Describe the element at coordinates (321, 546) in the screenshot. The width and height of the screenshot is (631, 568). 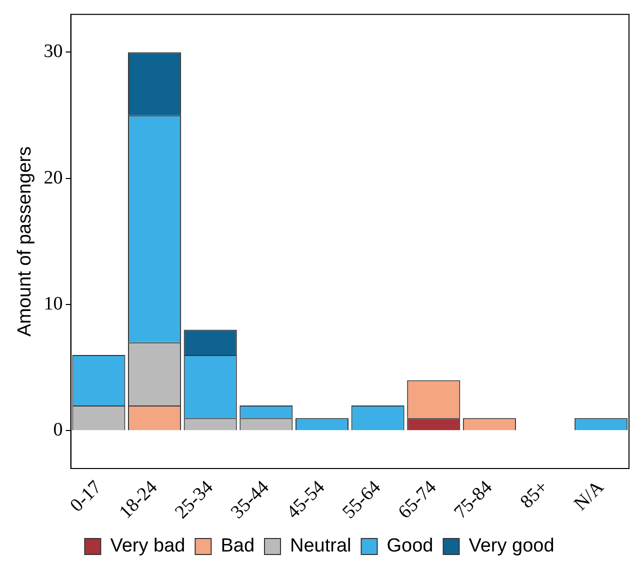
I see `legend-label: Neutral` at that location.